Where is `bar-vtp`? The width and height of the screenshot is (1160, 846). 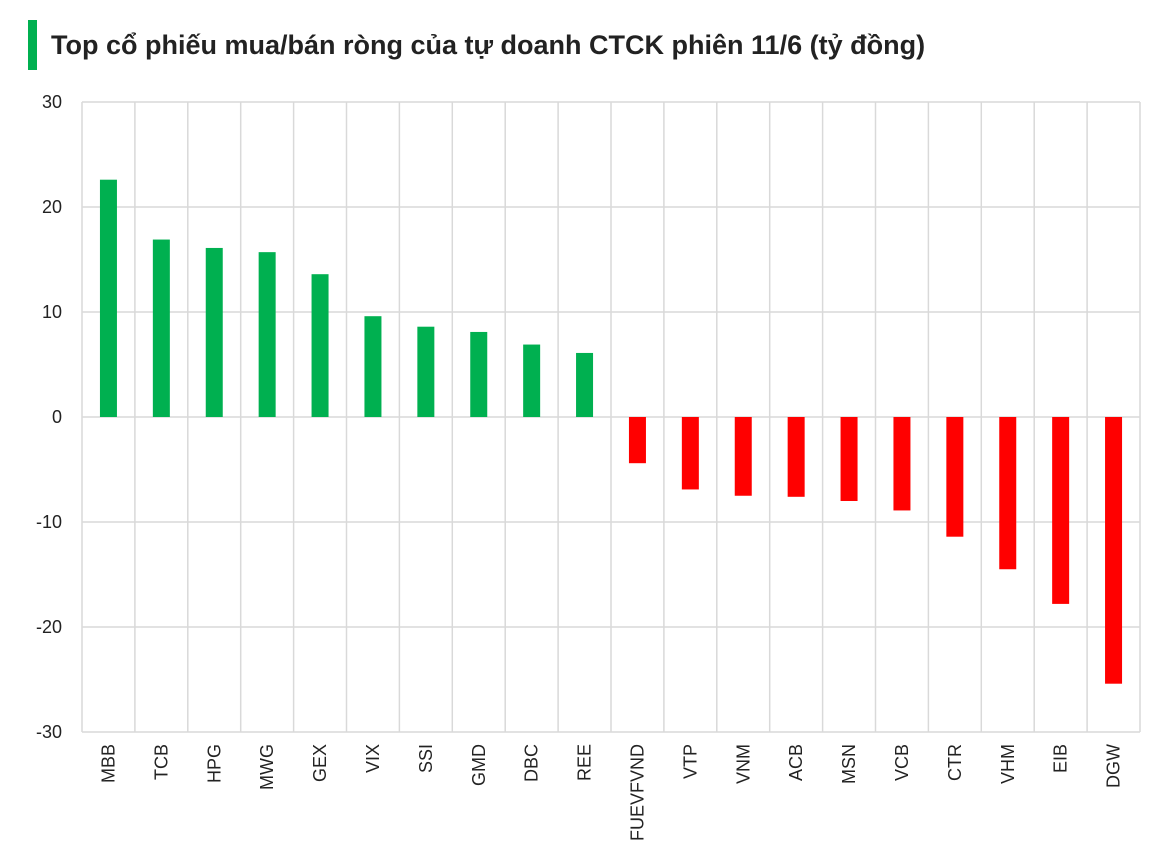
bar-vtp is located at coordinates (690, 453).